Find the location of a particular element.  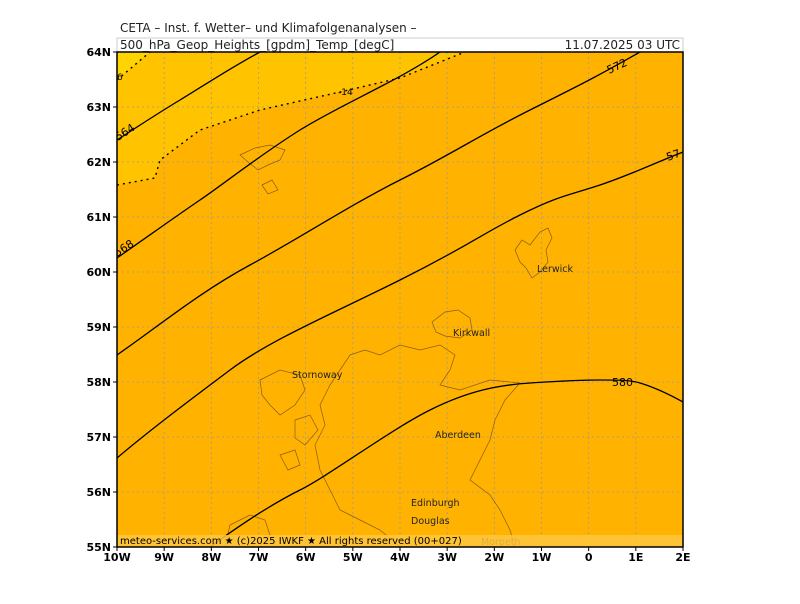

orkney is located at coordinates (452, 324).